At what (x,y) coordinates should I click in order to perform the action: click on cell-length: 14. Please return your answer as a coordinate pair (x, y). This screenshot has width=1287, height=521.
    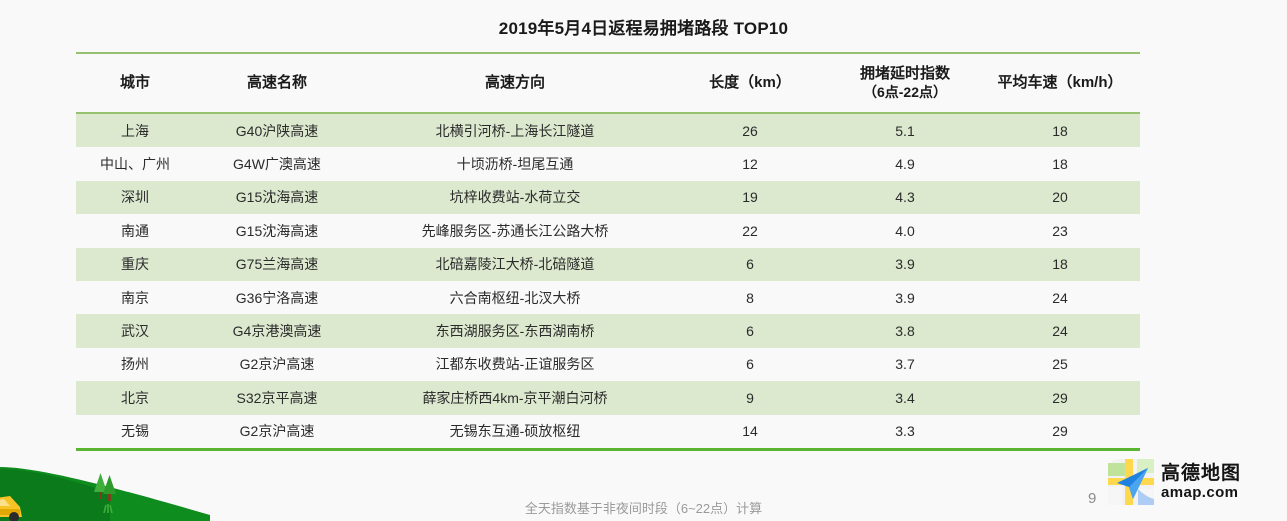
    Looking at the image, I should click on (750, 432).